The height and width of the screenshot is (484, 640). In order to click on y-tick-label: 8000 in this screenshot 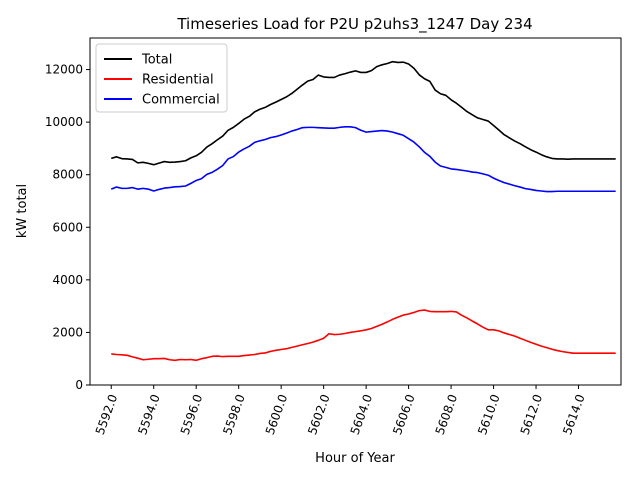, I will do `click(67, 175)`.